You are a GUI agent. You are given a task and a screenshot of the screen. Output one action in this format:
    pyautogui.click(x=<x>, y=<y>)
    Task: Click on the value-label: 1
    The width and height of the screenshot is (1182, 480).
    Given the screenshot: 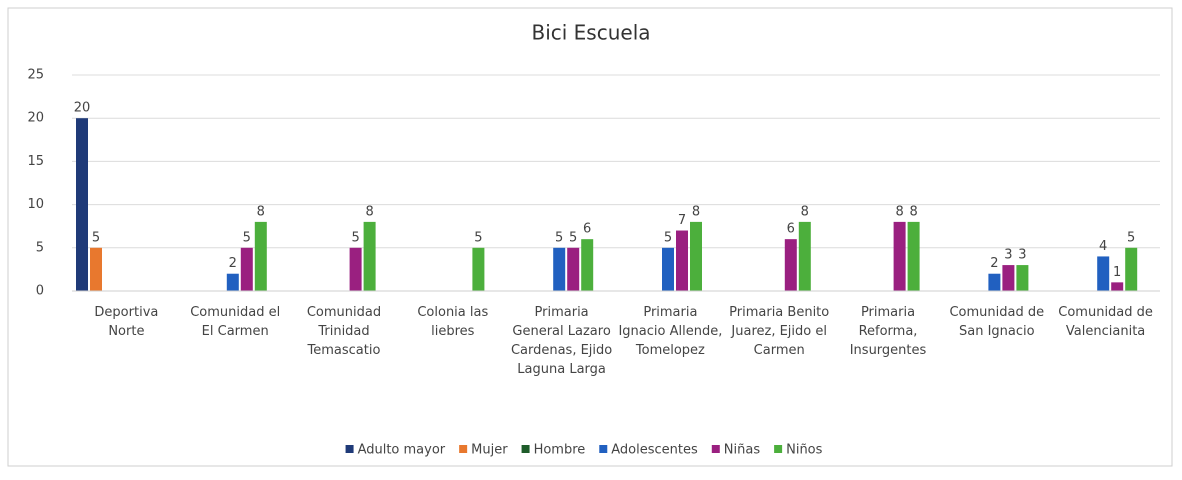 What is the action you would take?
    pyautogui.click(x=1117, y=272)
    